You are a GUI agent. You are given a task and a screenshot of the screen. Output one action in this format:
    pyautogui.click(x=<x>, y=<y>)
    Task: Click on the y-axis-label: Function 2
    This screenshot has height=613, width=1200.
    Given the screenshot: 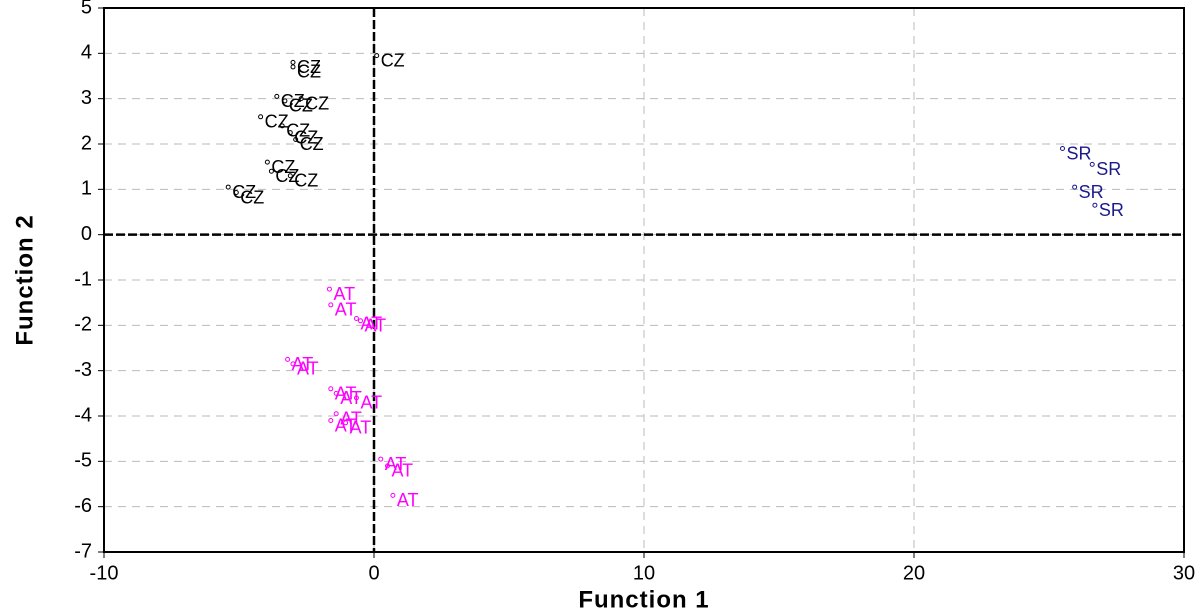 What is the action you would take?
    pyautogui.click(x=24, y=279)
    